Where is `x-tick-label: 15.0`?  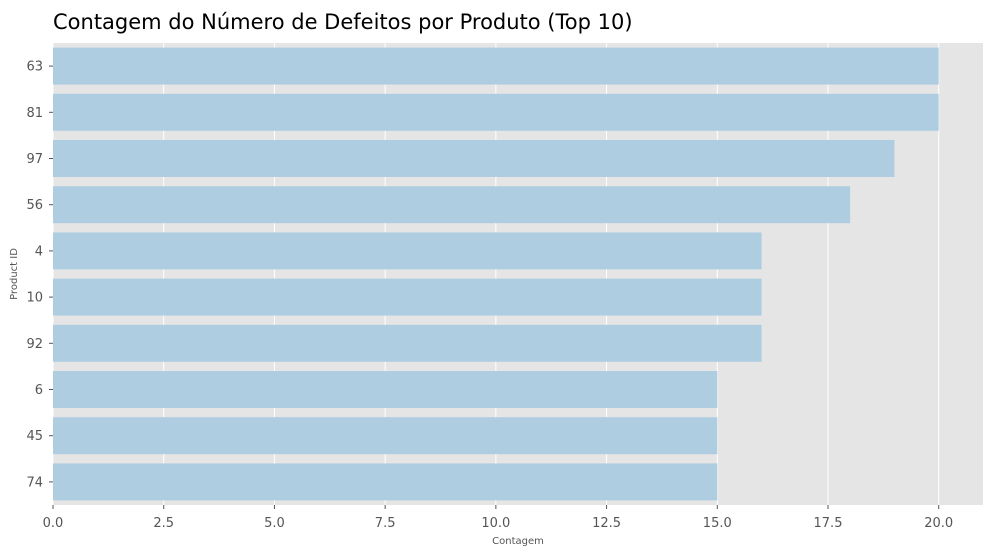
x-tick-label: 15.0 is located at coordinates (717, 523).